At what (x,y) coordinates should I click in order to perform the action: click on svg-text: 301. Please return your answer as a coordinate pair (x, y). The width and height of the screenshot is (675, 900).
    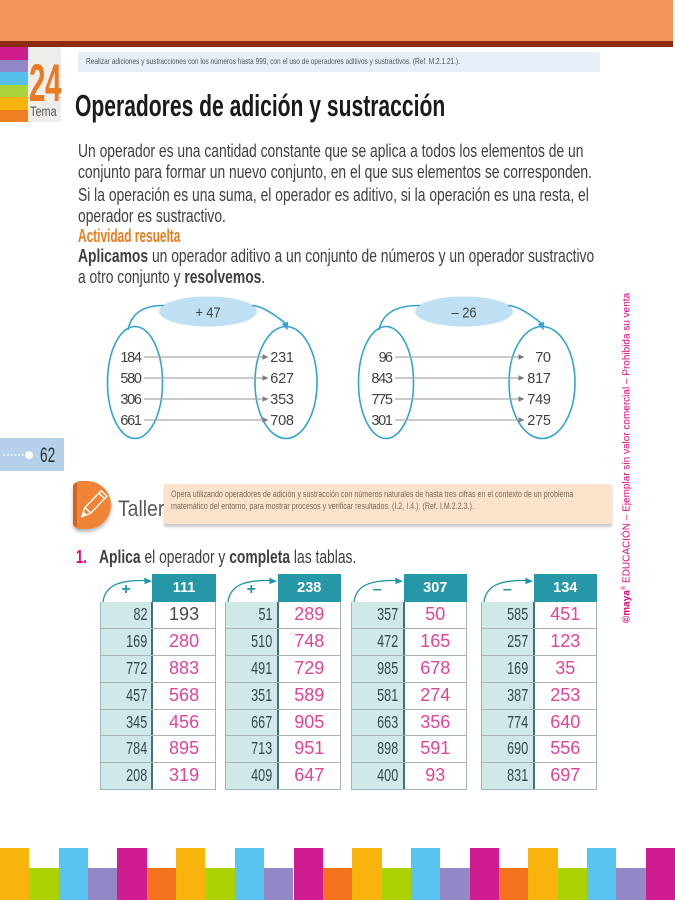
    Looking at the image, I should click on (382, 421).